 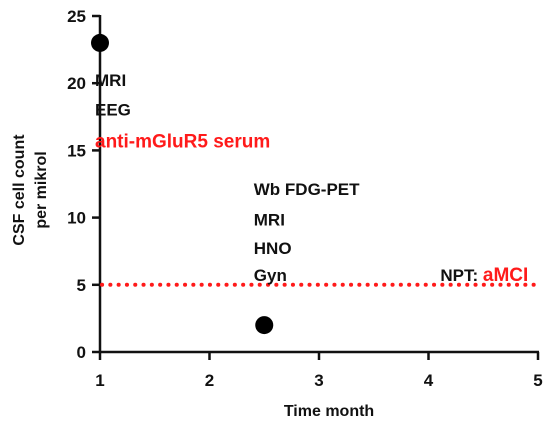 I want to click on x-axis-label: Time month, so click(x=329, y=411).